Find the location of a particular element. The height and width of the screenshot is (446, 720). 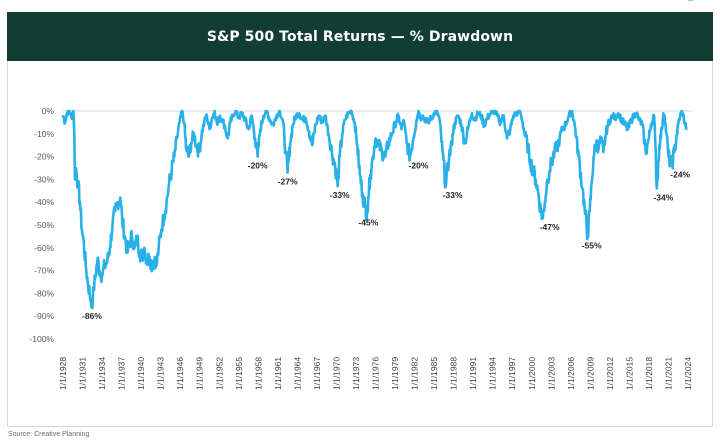

x-tick-label: 1/1/1937 is located at coordinates (122, 373).